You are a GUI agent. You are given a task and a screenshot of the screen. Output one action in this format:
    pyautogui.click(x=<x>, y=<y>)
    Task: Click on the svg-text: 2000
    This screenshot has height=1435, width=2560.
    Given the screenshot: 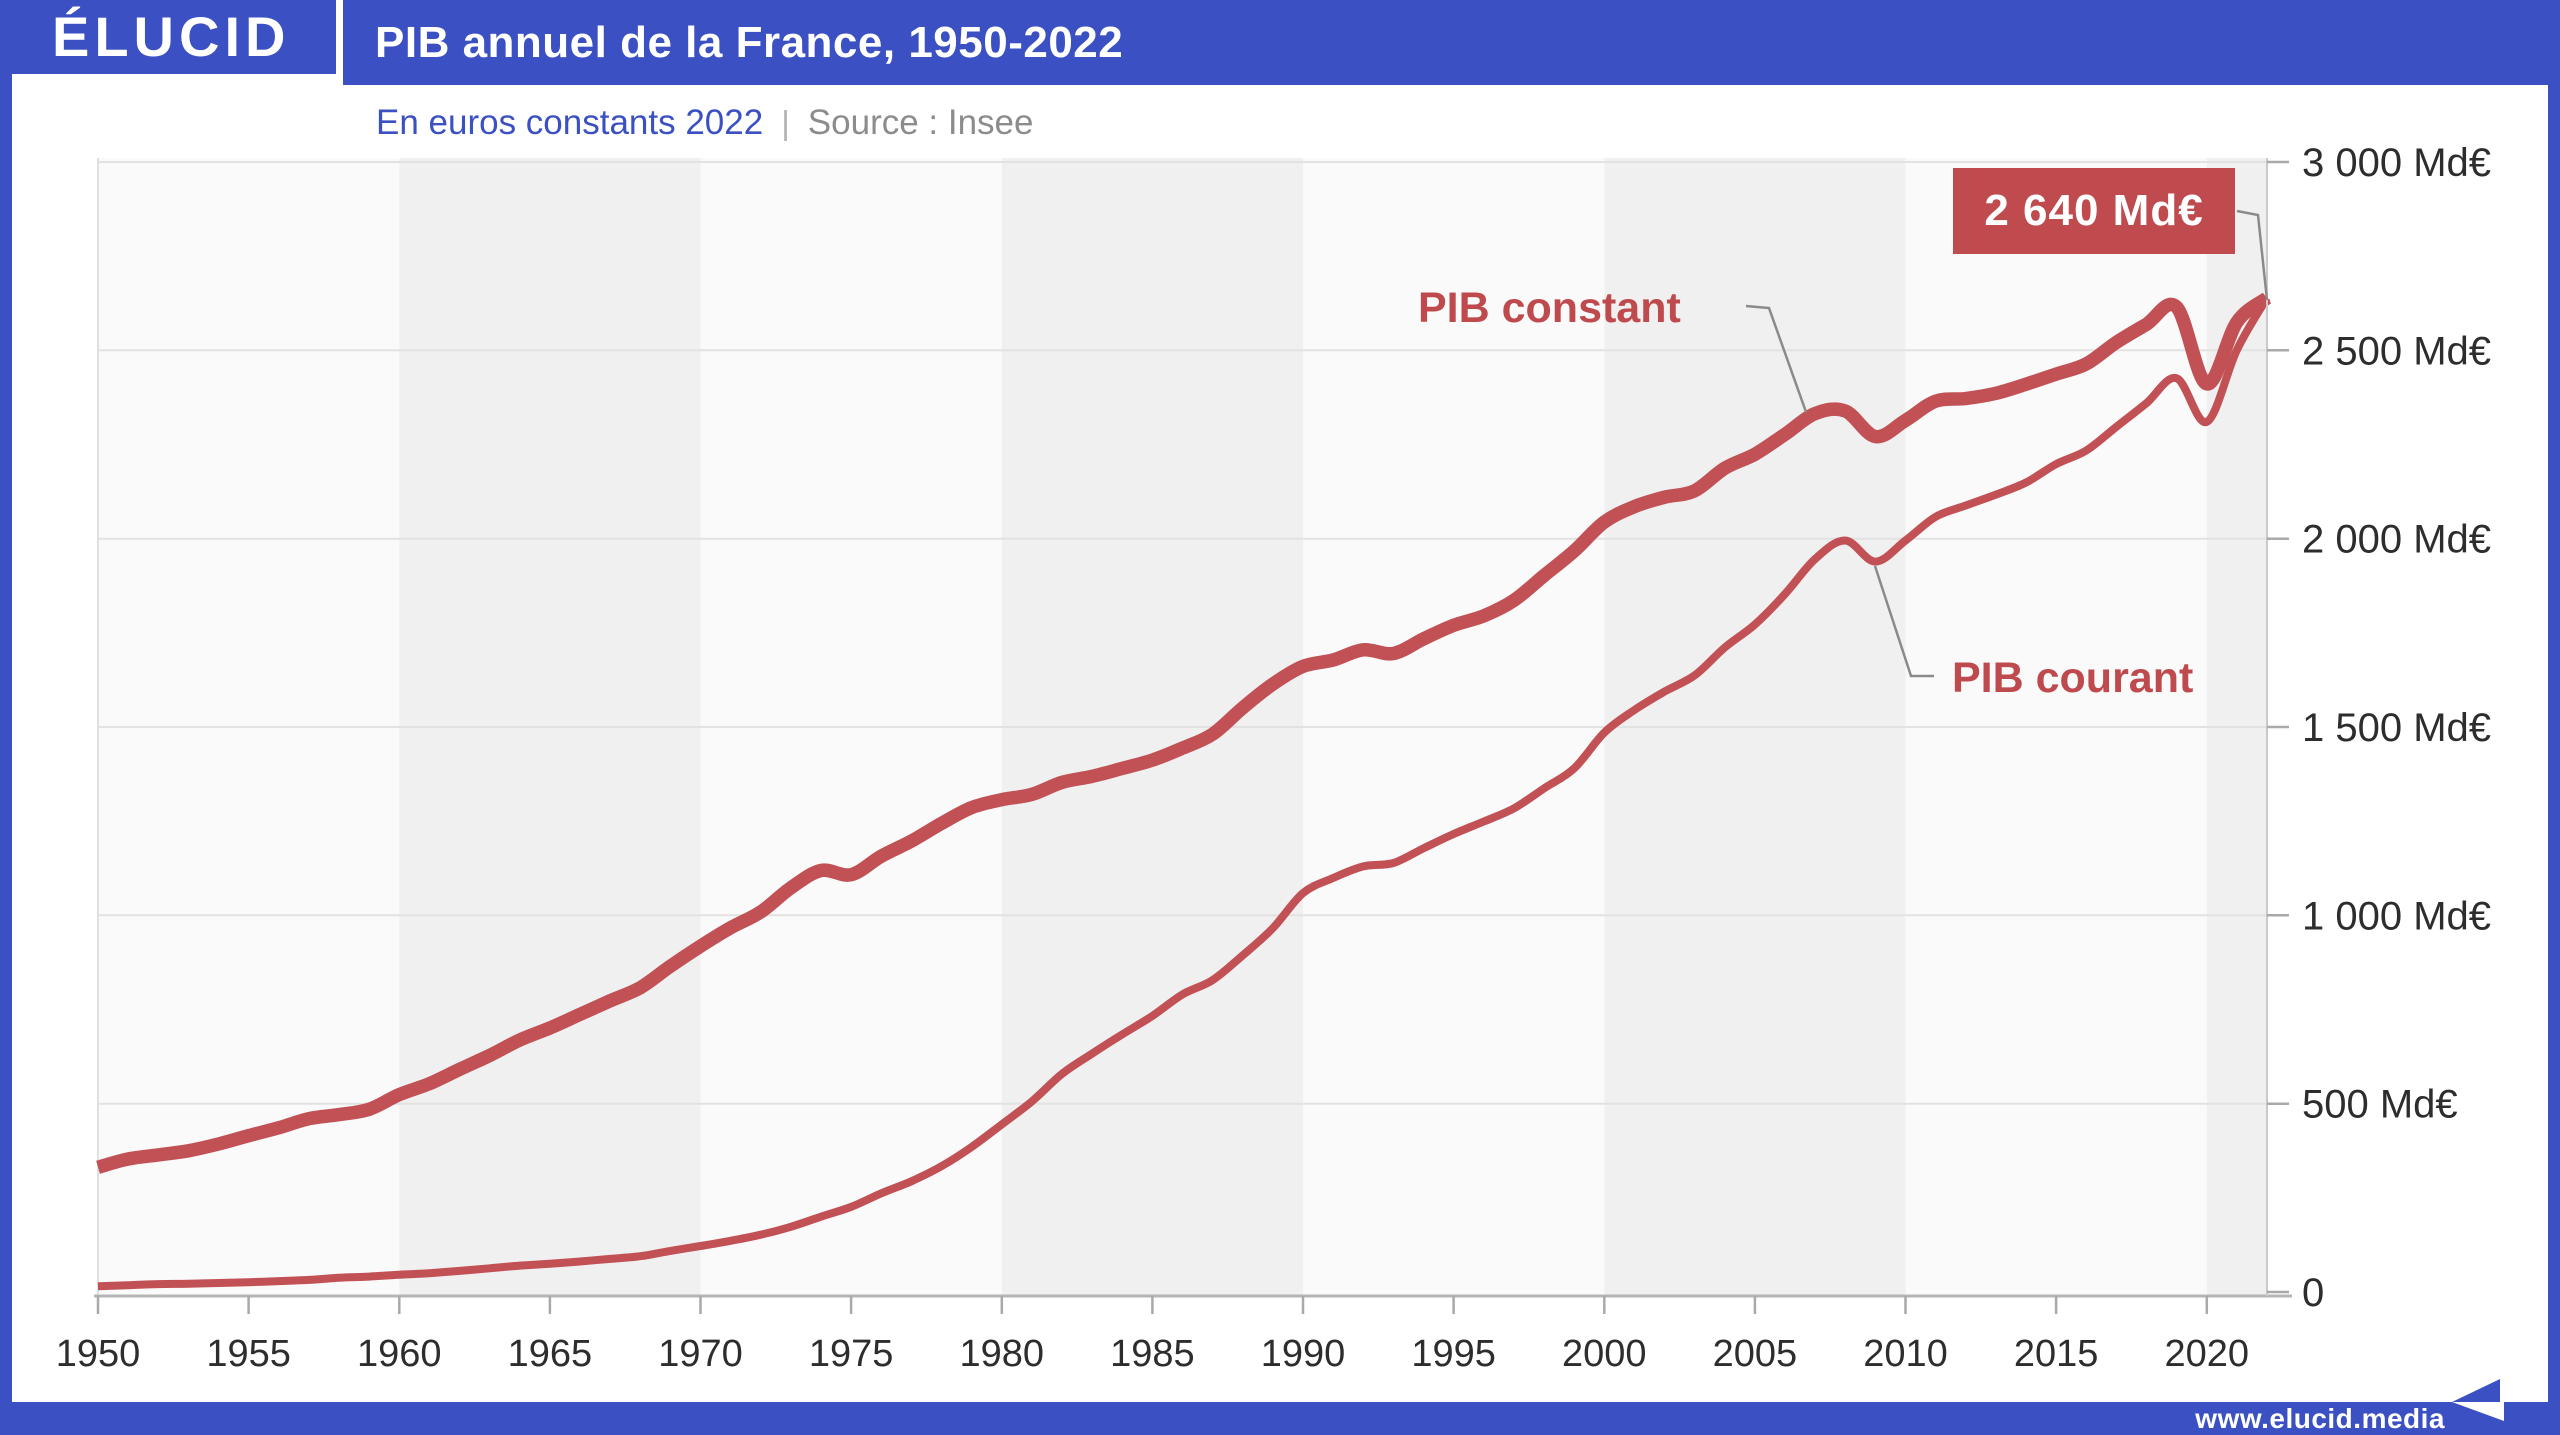 What is the action you would take?
    pyautogui.click(x=1604, y=1354)
    